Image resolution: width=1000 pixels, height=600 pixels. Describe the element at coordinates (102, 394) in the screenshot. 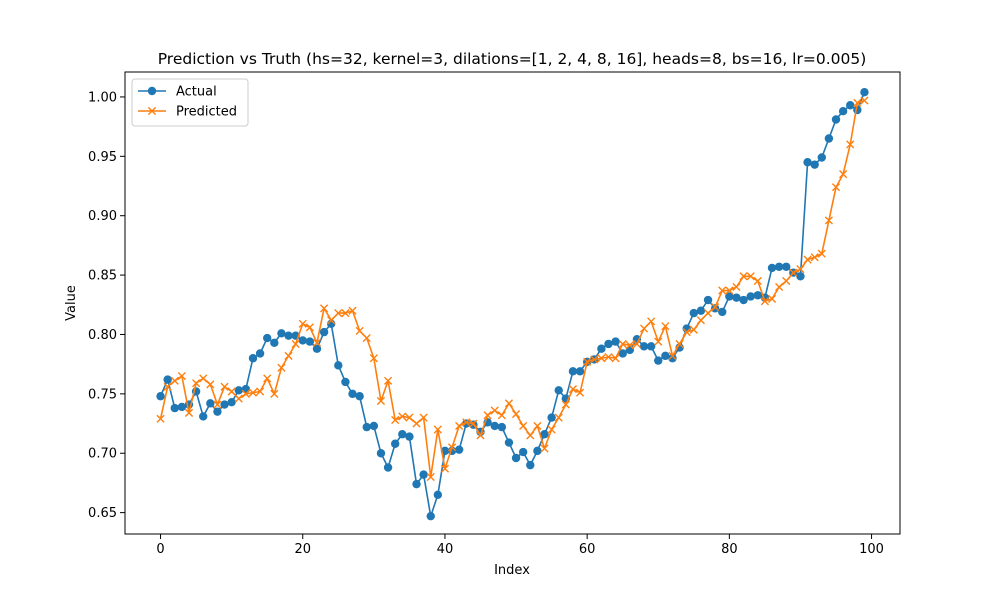

I see `y-tick-label: 0.75` at that location.